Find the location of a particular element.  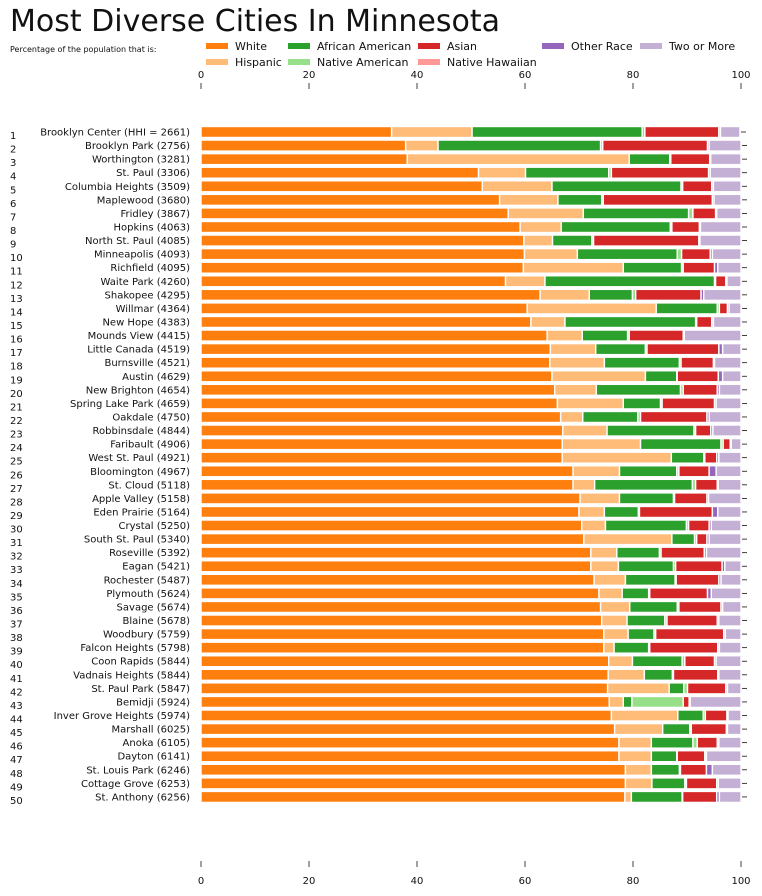

row-rank: 3 is located at coordinates (13, 163).